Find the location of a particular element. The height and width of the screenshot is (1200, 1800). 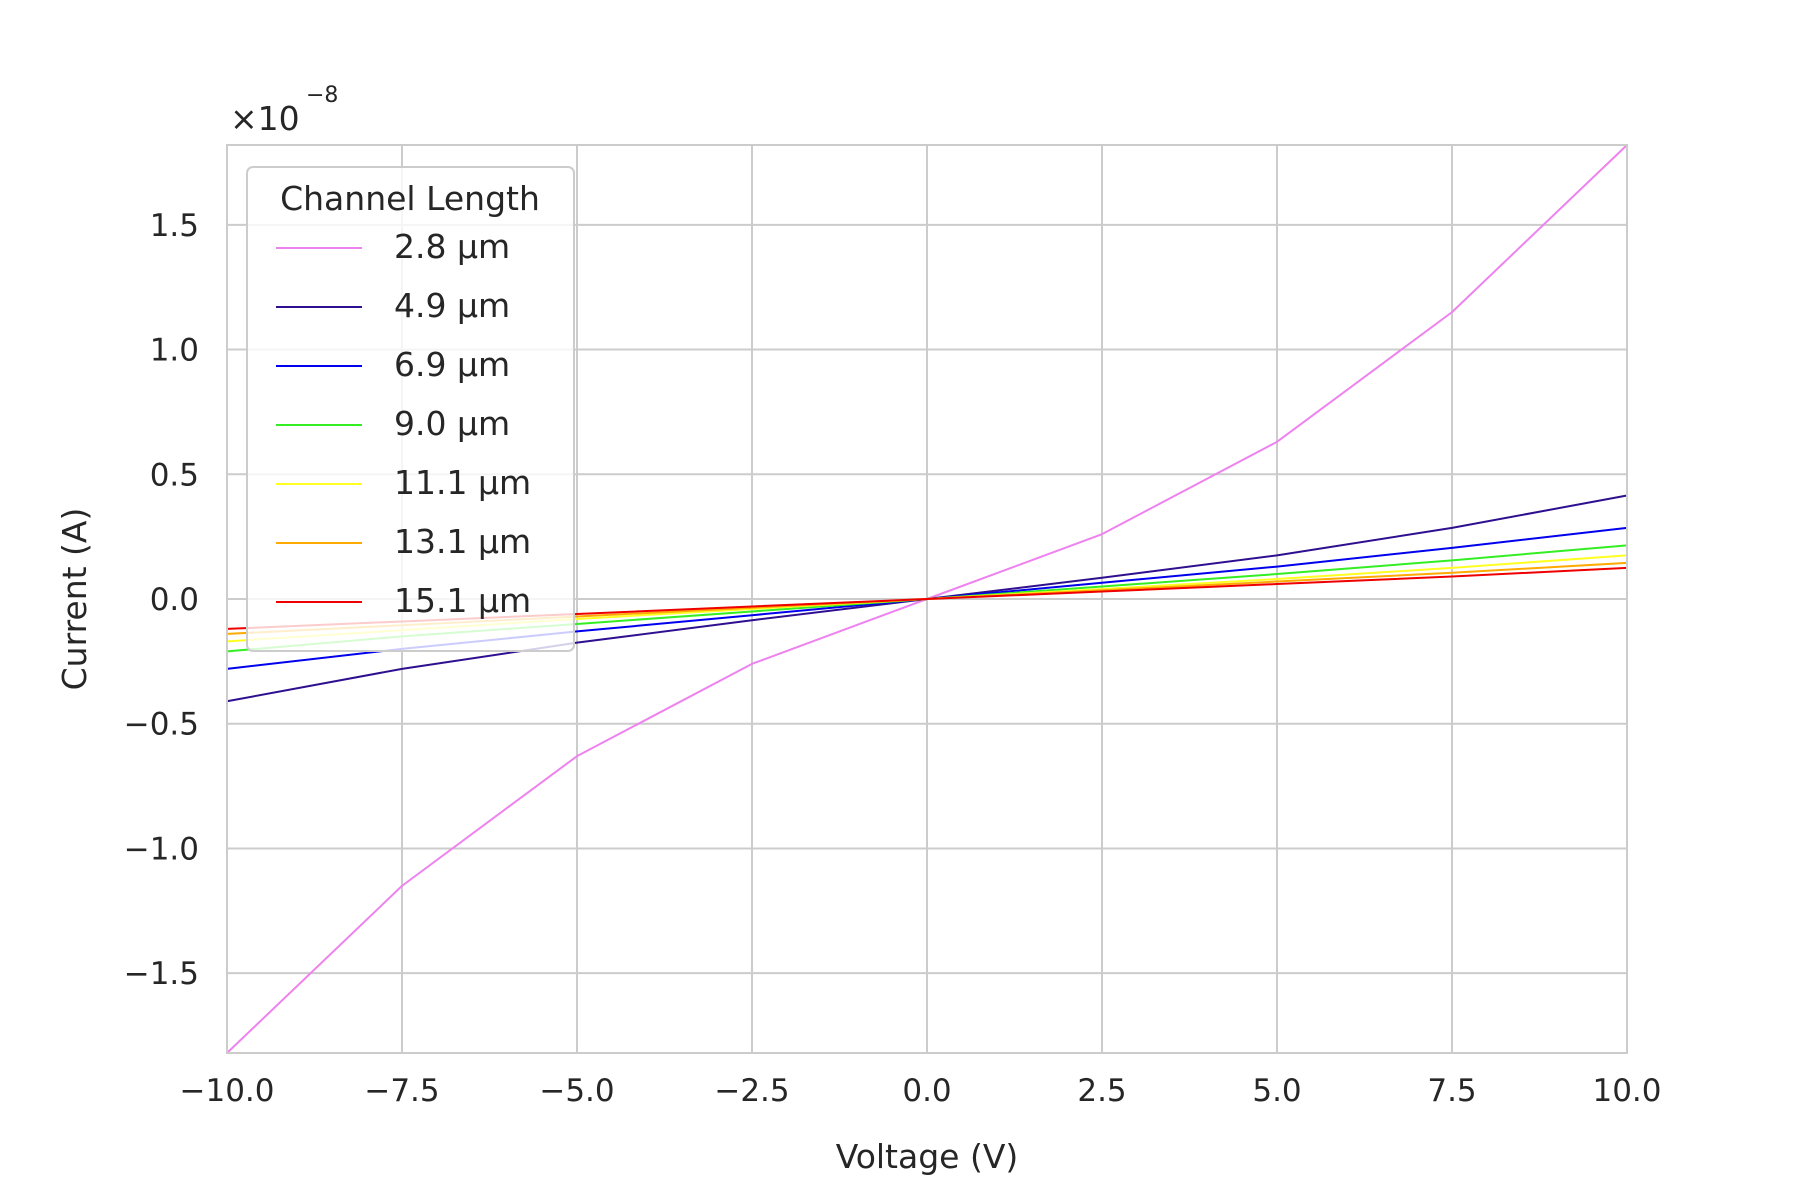

legend-label: 9.0 μm is located at coordinates (452, 423).